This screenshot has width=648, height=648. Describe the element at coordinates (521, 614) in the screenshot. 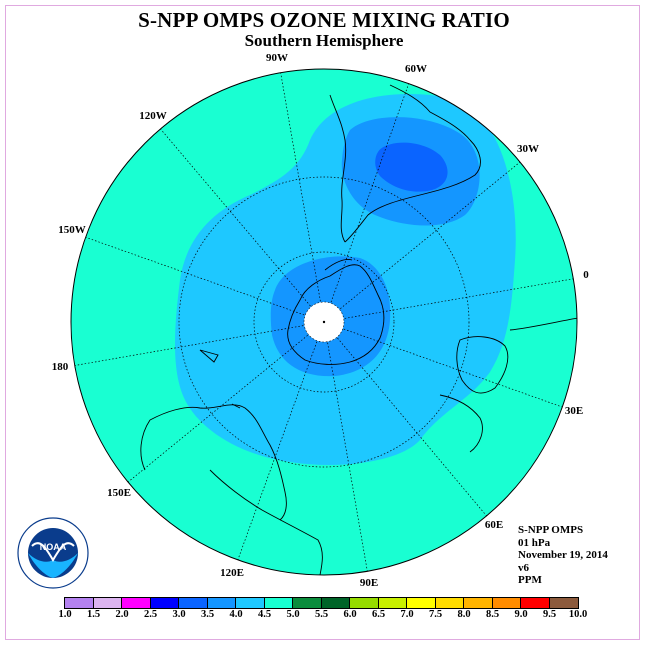

I see `colorbar-label: 9.0` at that location.